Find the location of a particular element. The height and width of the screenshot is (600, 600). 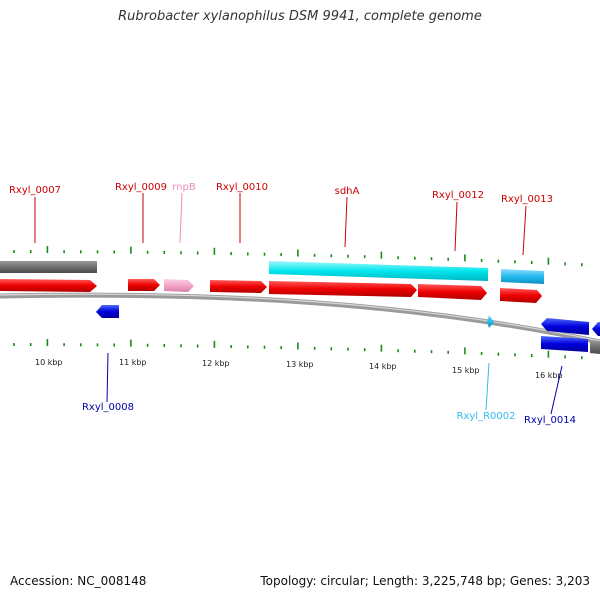

leader-R0002 is located at coordinates (487, 386).